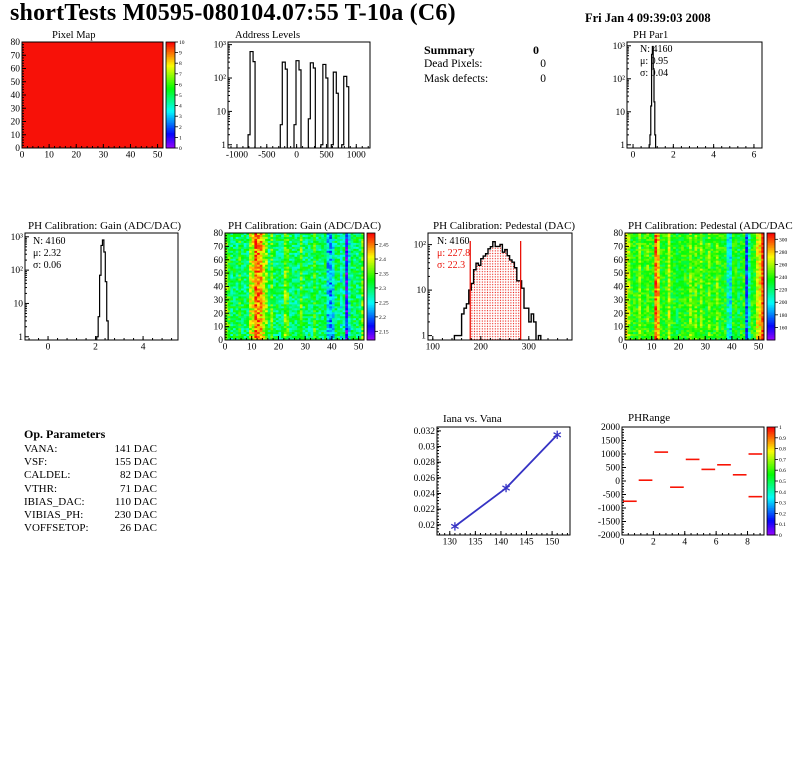 This screenshot has width=796, height=772. Describe the element at coordinates (472, 419) in the screenshot. I see `iana-vana-title: Iana vs. Vana` at that location.